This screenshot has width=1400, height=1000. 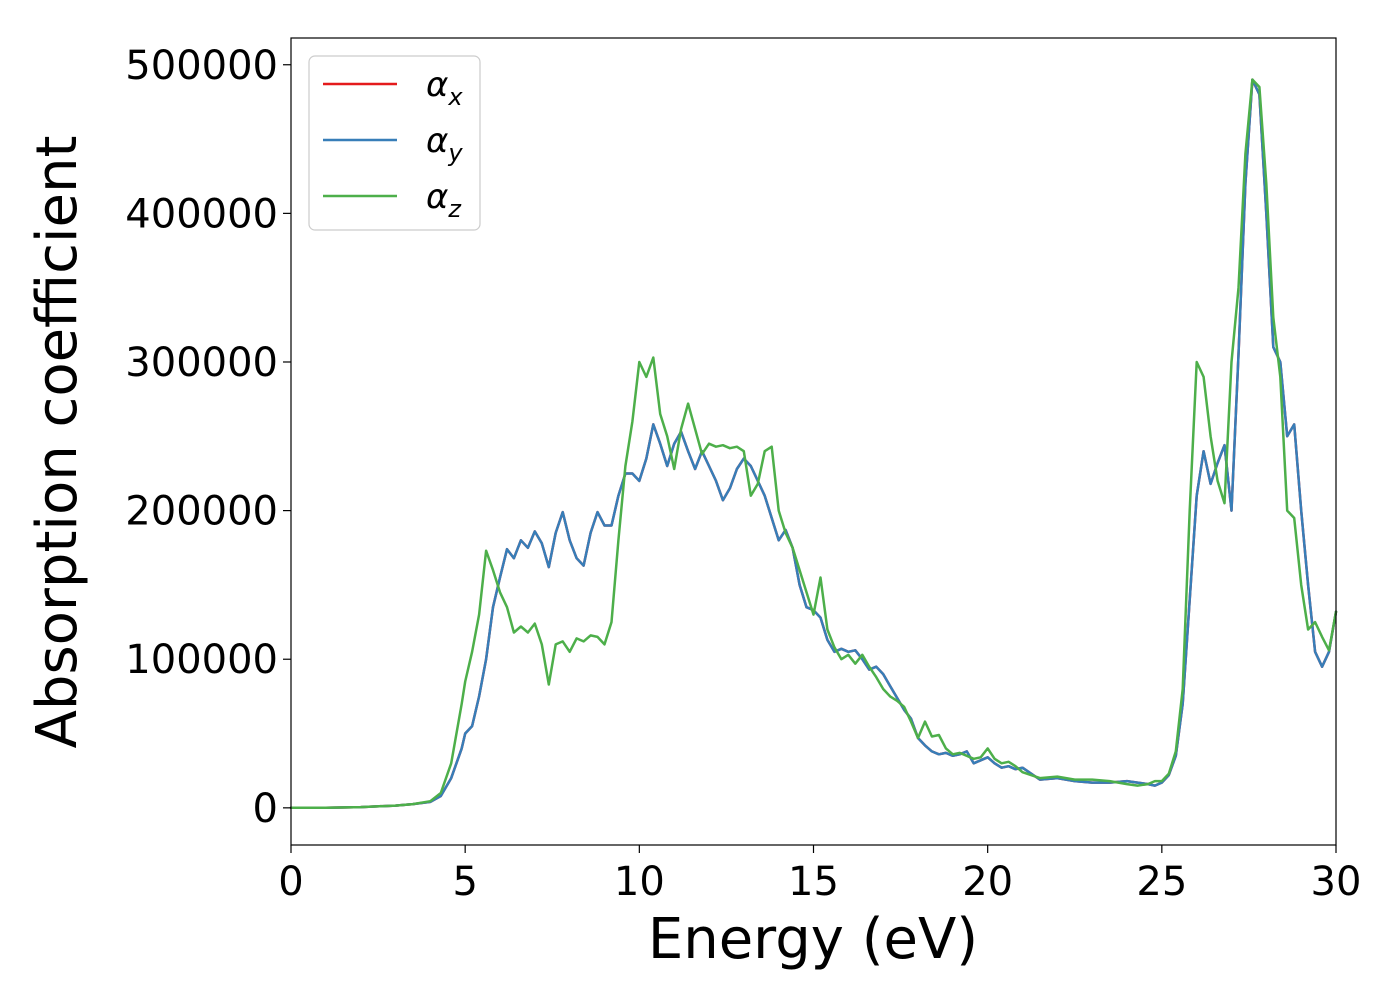 I want to click on y-tick-label: 300000, so click(x=201, y=363).